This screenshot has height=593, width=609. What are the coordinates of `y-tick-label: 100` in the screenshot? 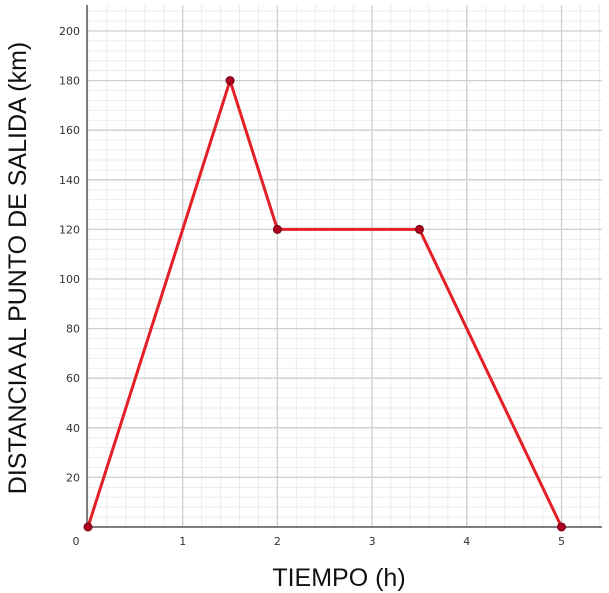 It's located at (69, 279).